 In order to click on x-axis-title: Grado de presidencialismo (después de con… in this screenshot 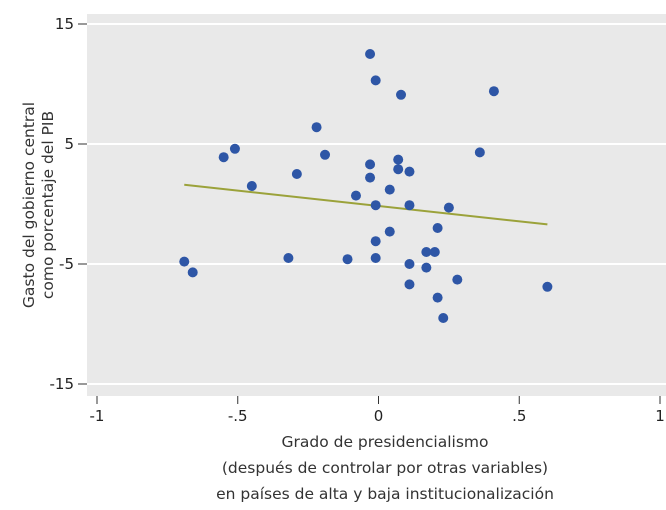, I will do `click(385, 468)`.